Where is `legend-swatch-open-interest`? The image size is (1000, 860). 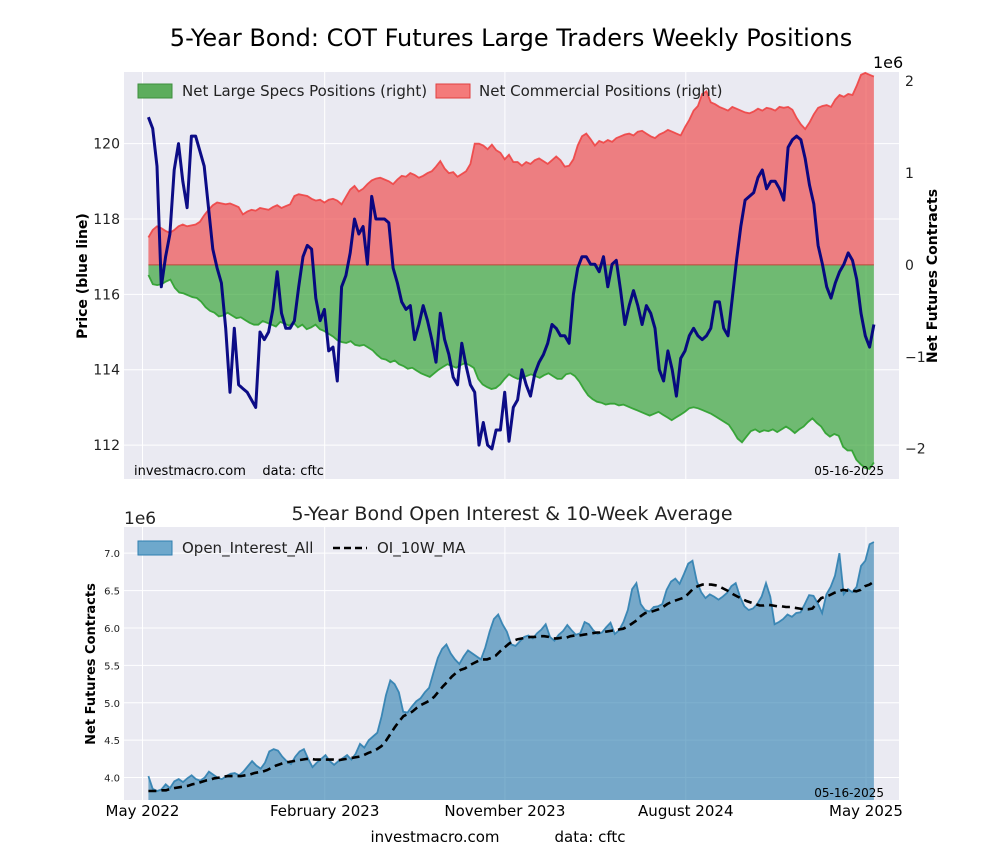
legend-swatch-open-interest is located at coordinates (155, 548).